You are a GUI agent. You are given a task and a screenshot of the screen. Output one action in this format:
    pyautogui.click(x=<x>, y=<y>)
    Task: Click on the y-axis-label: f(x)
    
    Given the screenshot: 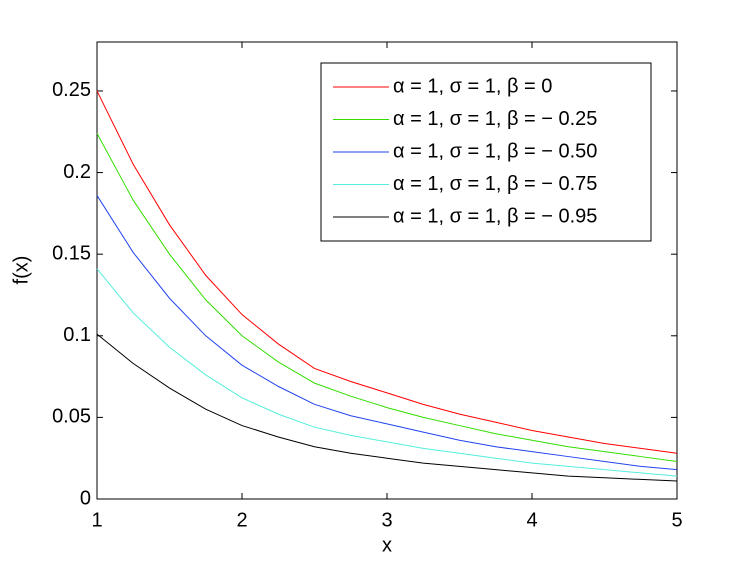 What is the action you would take?
    pyautogui.click(x=21, y=270)
    